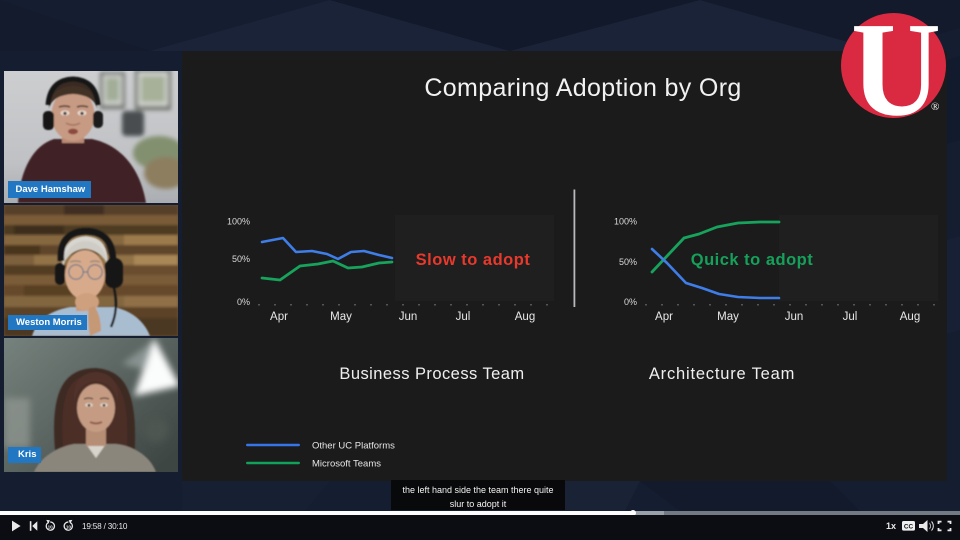  Describe the element at coordinates (909, 526) in the screenshot. I see `svg-text: CC` at that location.